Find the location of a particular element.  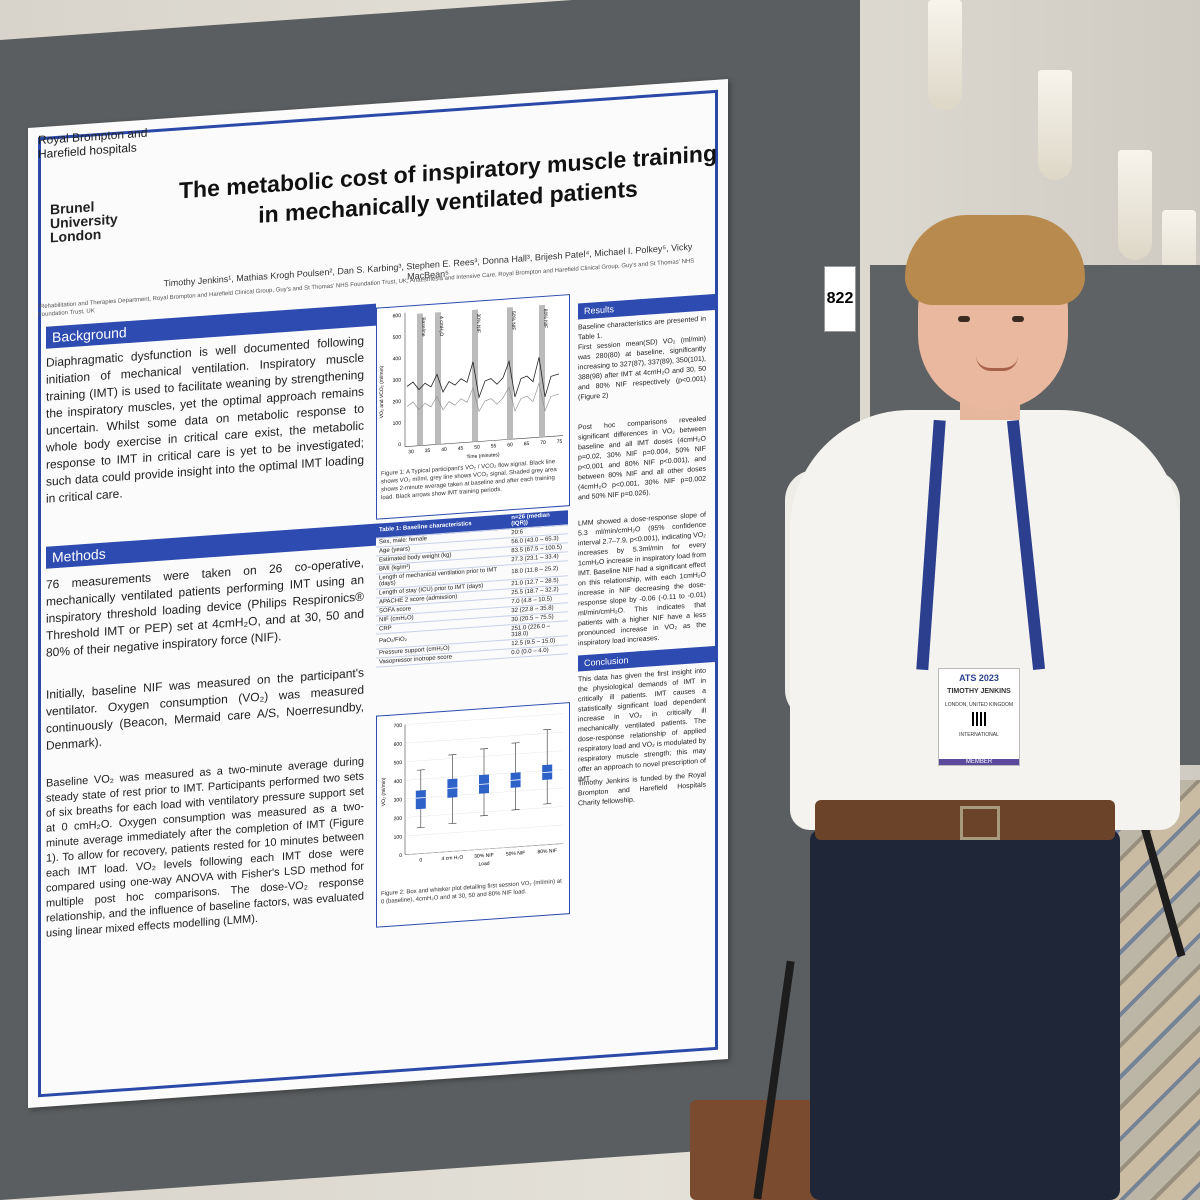

figure-1-y-tick: 600 is located at coordinates (397, 316).